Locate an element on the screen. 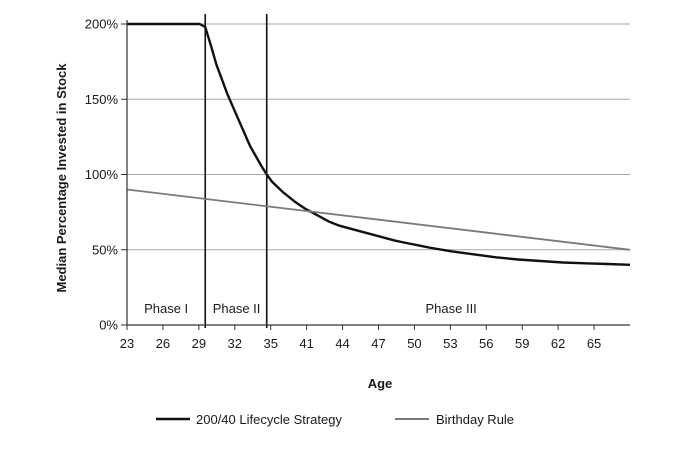 This screenshot has width=690, height=450. y-tick-label: 150% is located at coordinates (102, 99).